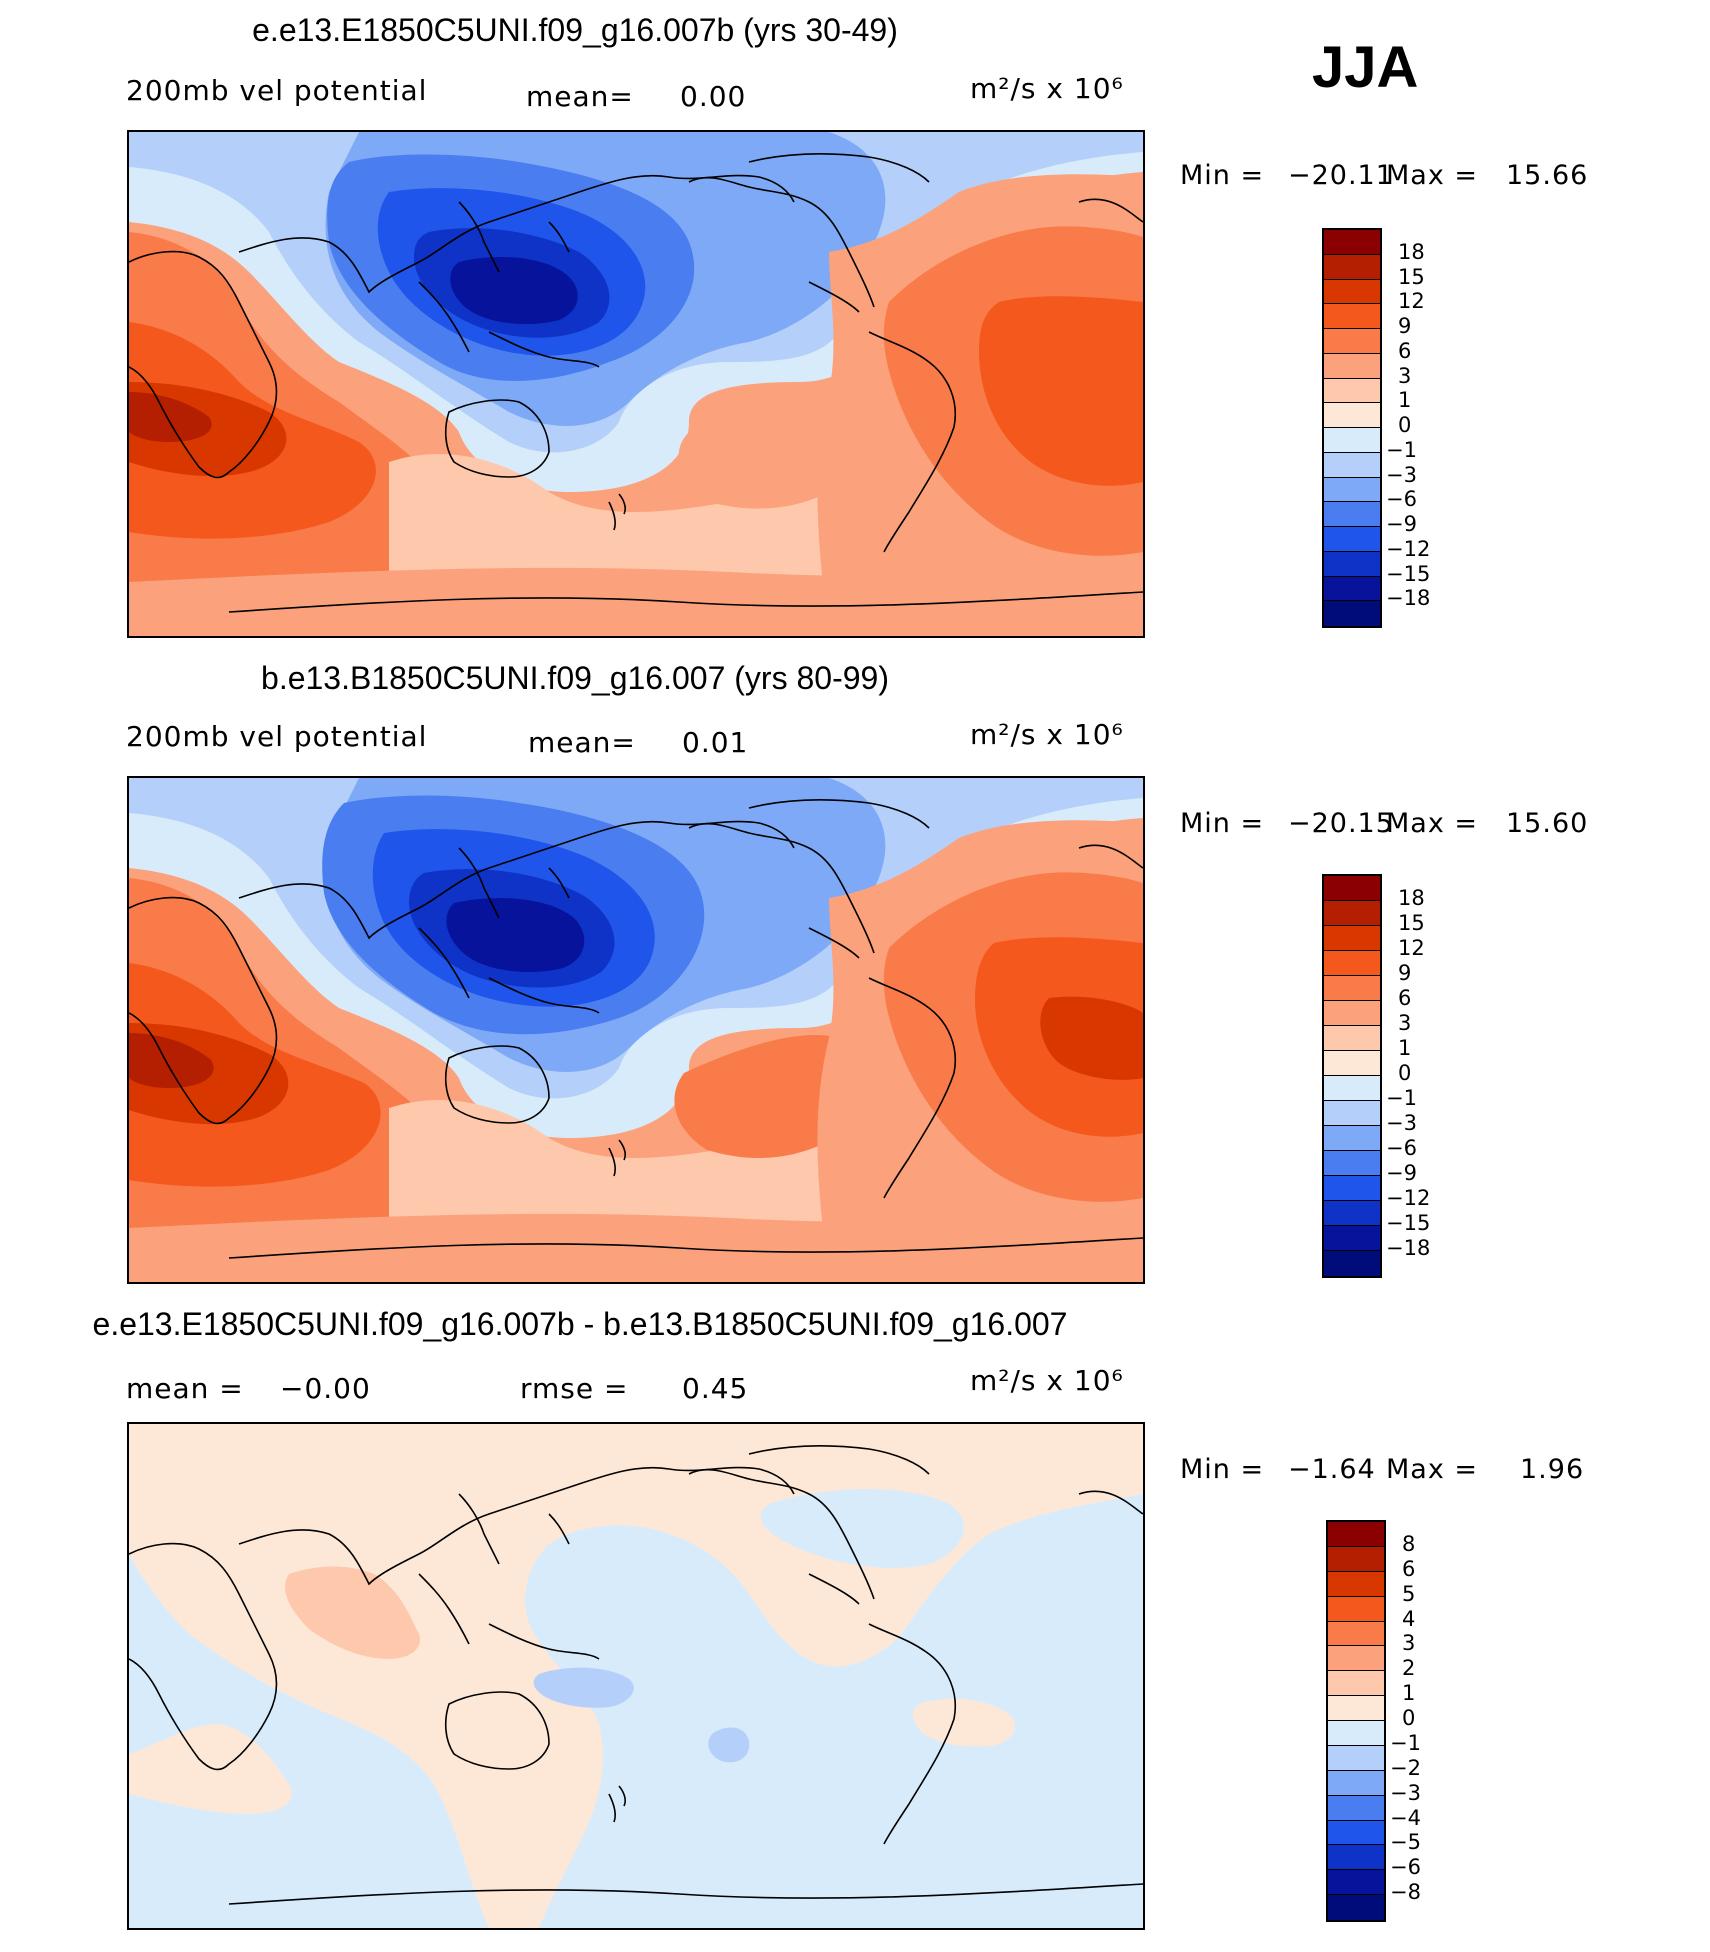 The height and width of the screenshot is (1952, 1710). I want to click on colorbar-tick-label: −1, so click(1401, 449).